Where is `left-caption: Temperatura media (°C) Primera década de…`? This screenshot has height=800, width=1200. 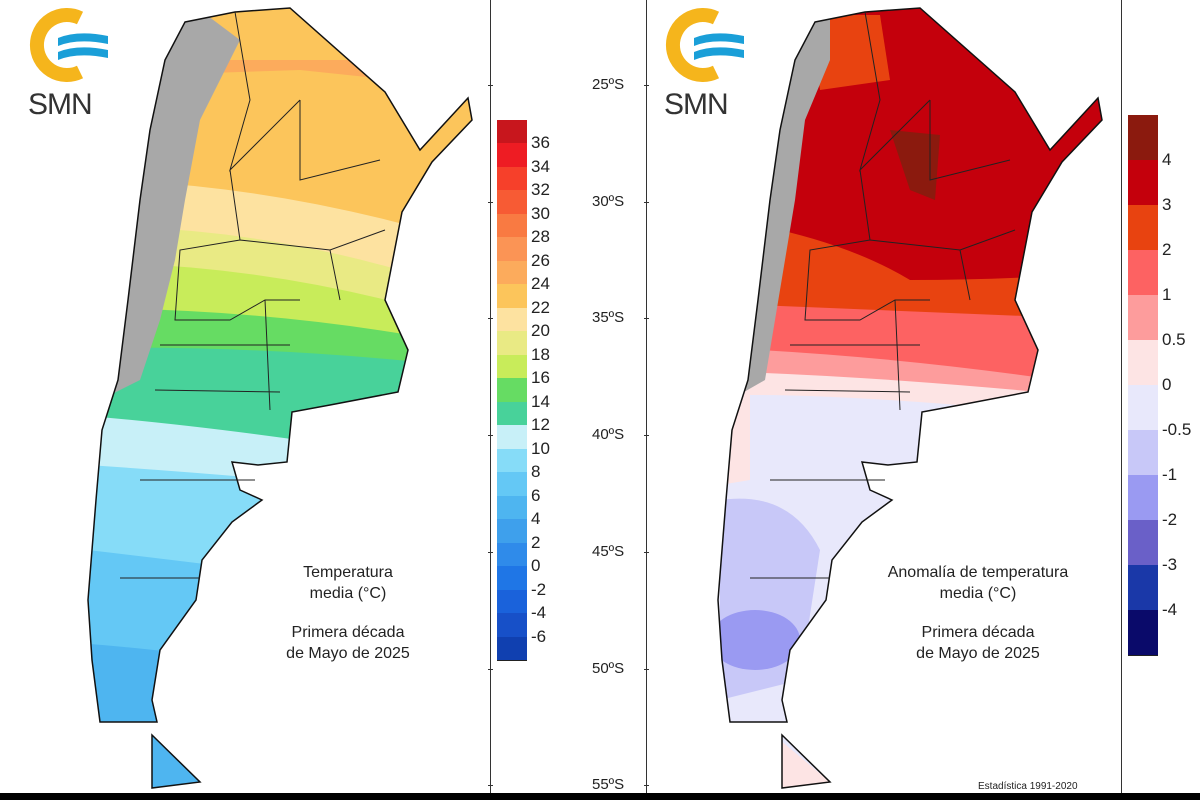
left-caption: Temperatura media (°C) Primera década de… is located at coordinates (348, 613).